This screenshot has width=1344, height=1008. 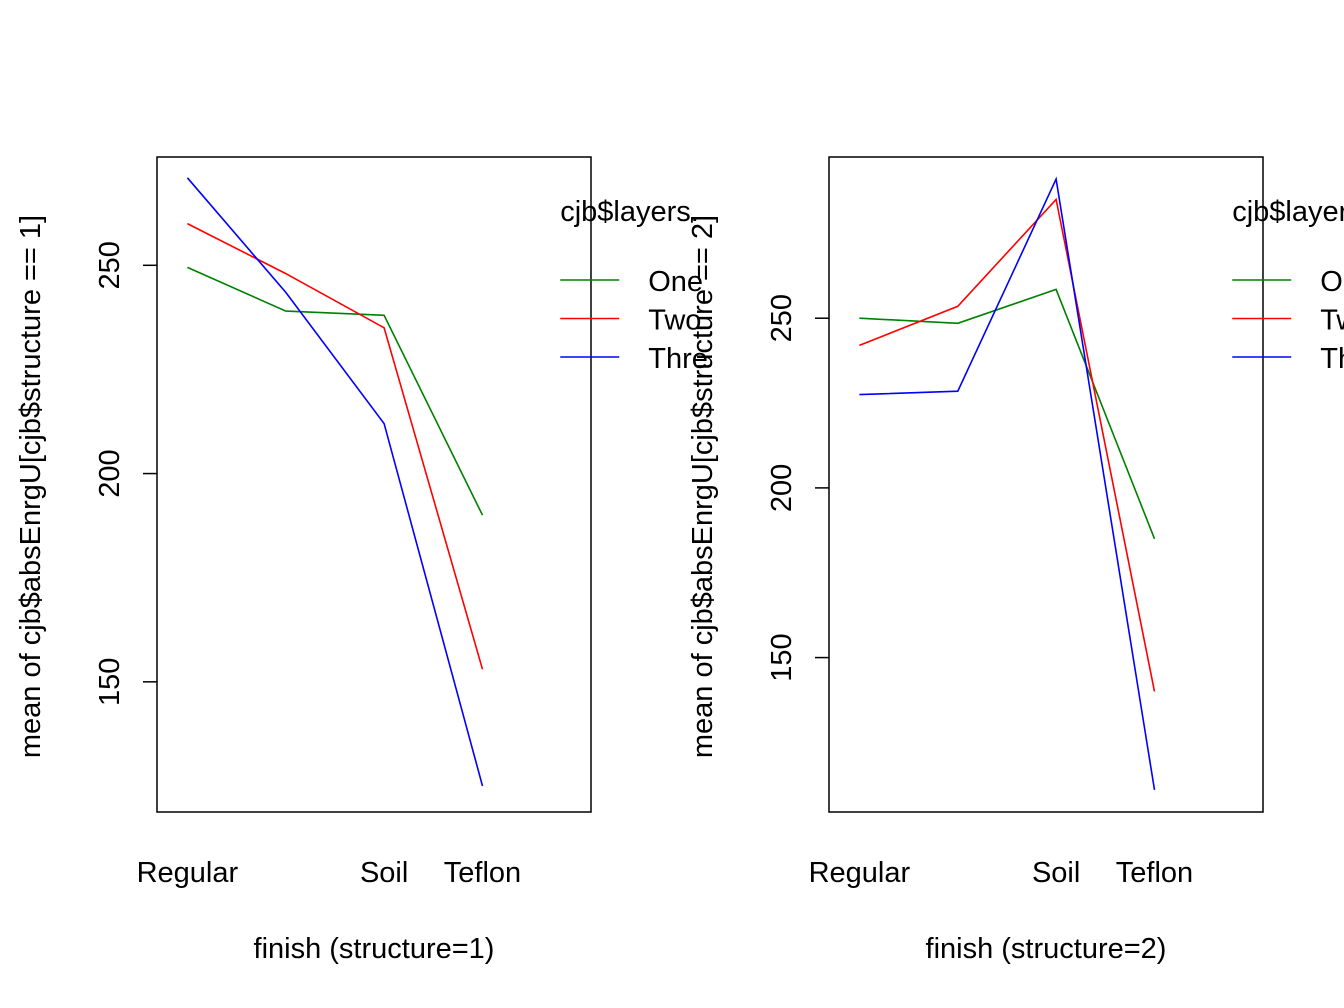 I want to click on x-axis-title: finish (structure=2), so click(x=1046, y=949).